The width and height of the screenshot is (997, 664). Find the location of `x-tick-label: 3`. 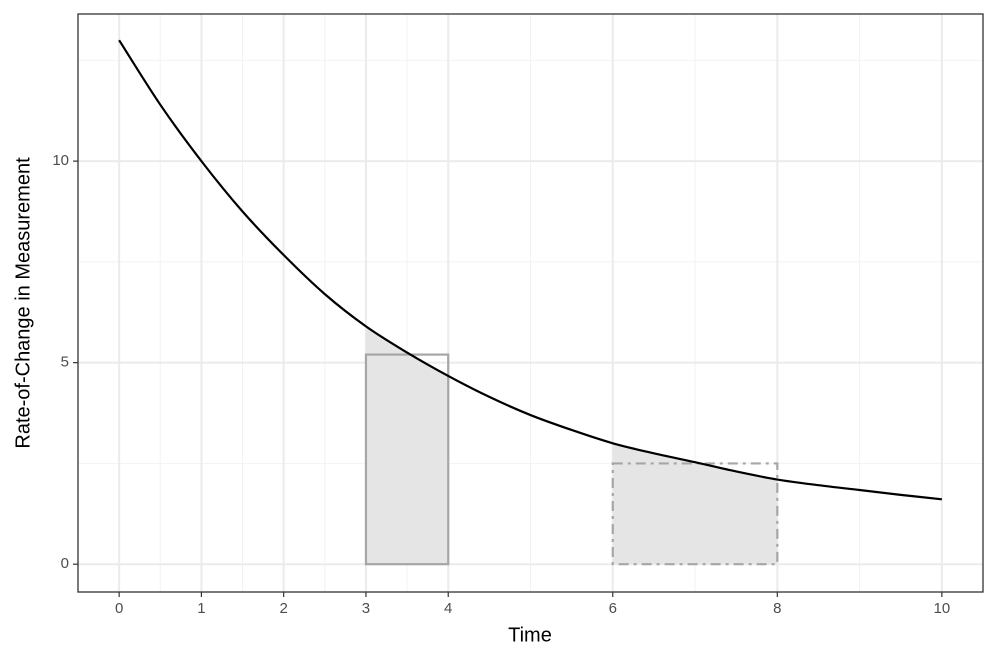

x-tick-label: 3 is located at coordinates (366, 608).